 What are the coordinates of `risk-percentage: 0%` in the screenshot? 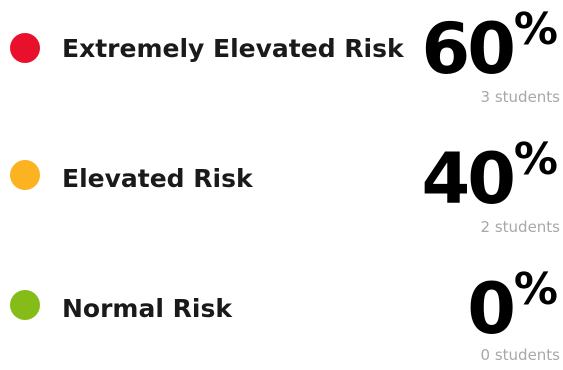 It's located at (512, 309).